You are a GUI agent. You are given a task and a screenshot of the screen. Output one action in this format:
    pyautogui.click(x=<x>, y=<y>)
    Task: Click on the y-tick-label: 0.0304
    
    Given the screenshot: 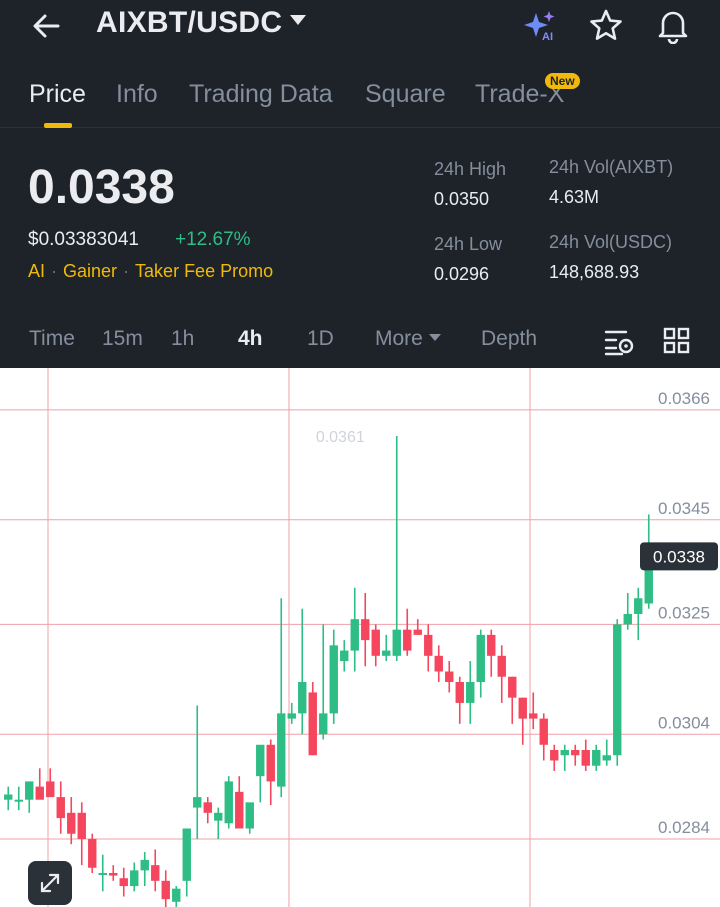 What is the action you would take?
    pyautogui.click(x=684, y=722)
    